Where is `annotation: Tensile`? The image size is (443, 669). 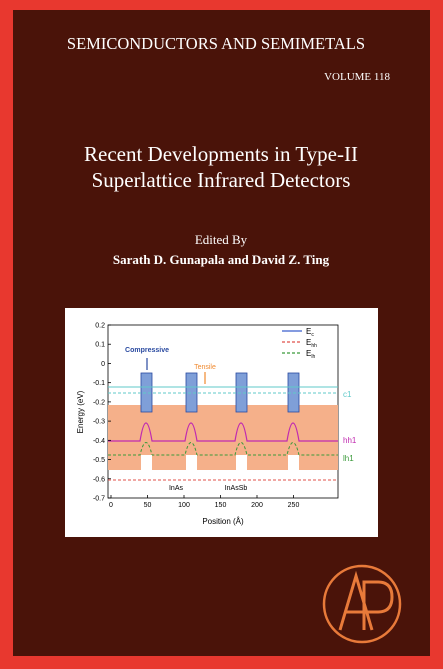 annotation: Tensile is located at coordinates (205, 367).